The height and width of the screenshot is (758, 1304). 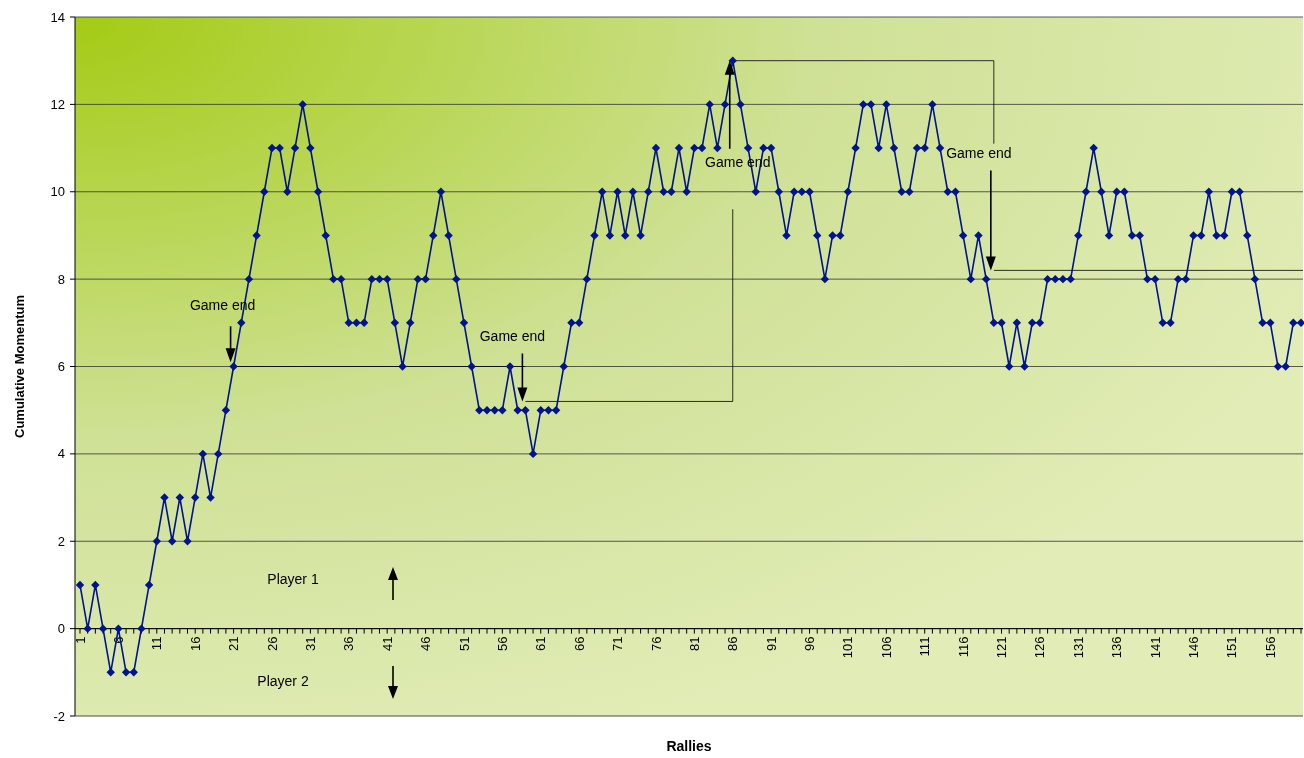 What do you see at coordinates (502, 644) in the screenshot?
I see `x-tick-label: 56` at bounding box center [502, 644].